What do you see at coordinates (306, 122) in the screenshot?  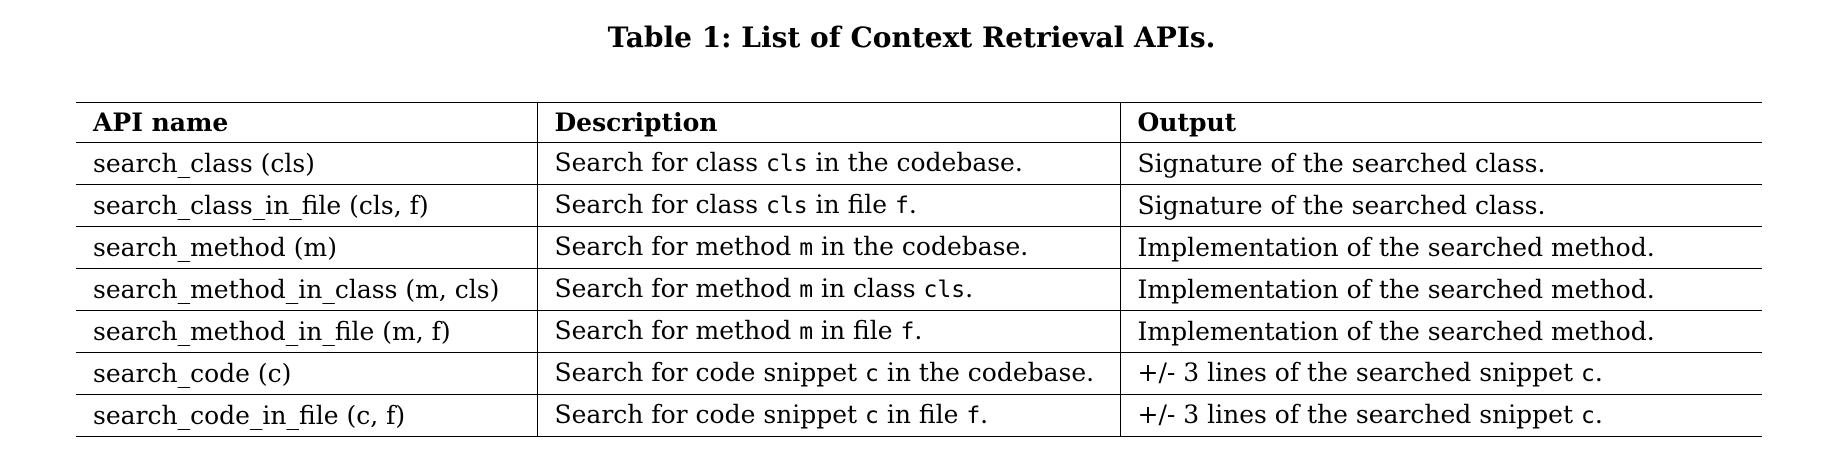 I see `header-api-name: API name` at bounding box center [306, 122].